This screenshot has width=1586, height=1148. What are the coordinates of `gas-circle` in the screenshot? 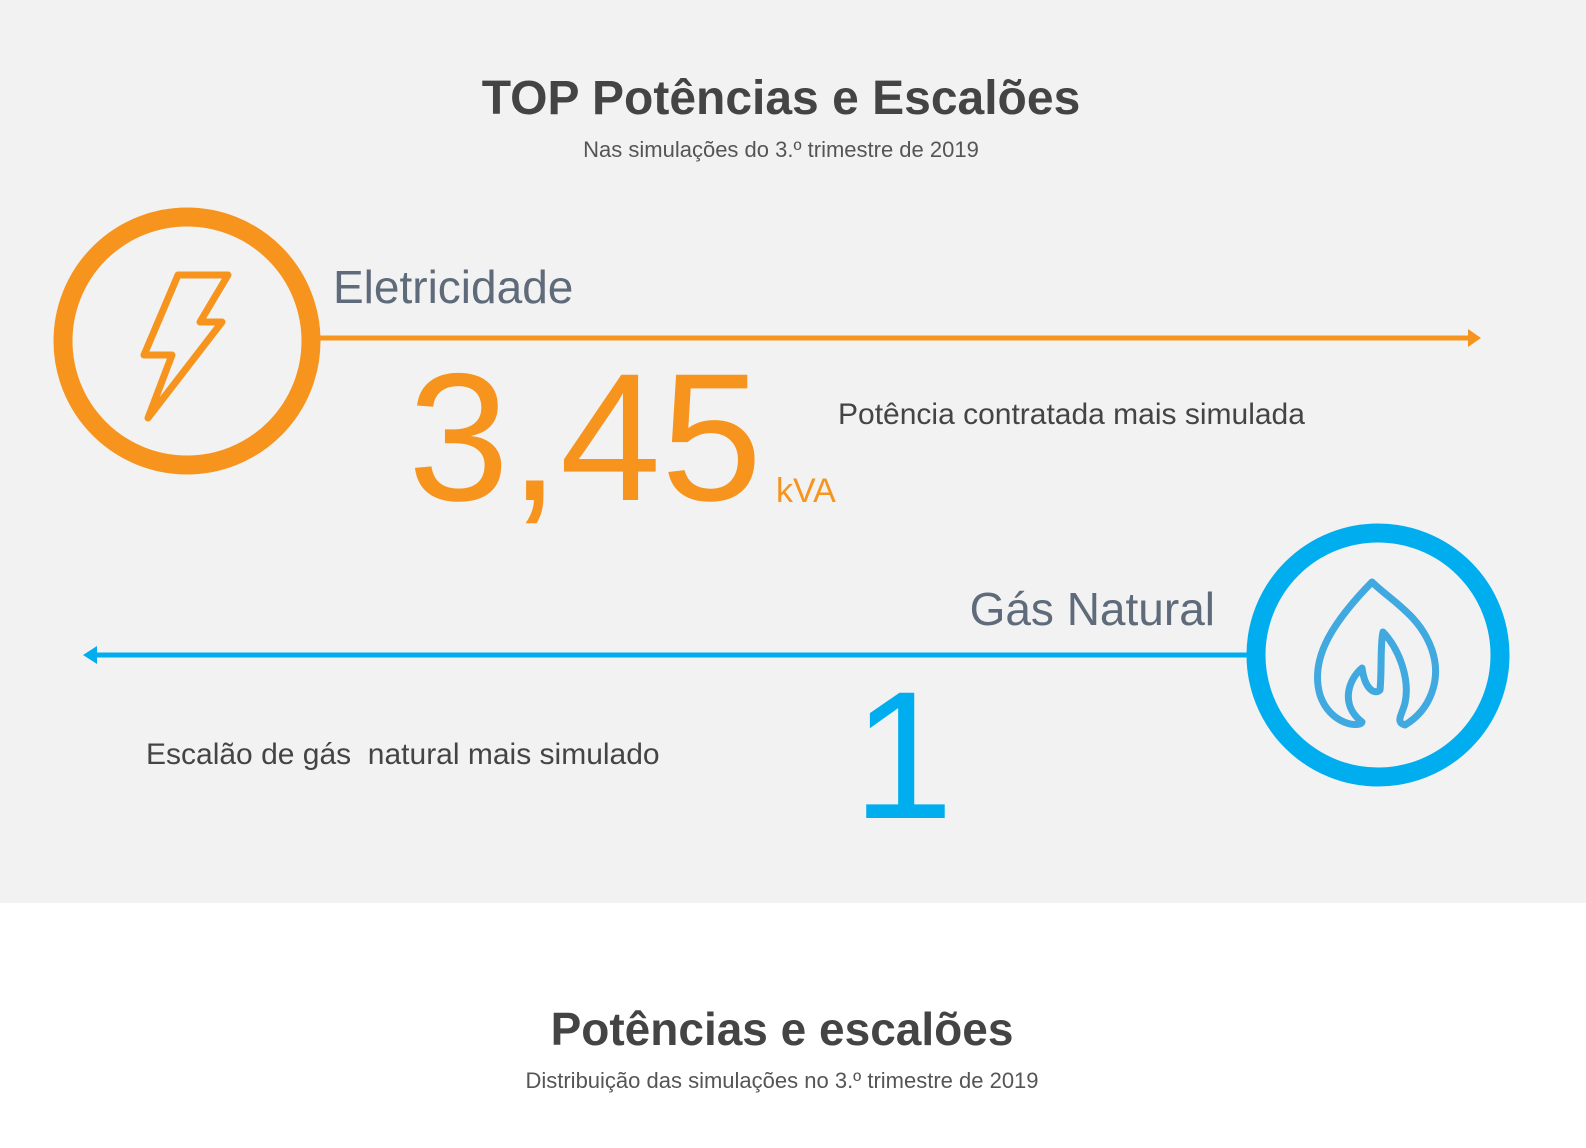 It's located at (1378, 655).